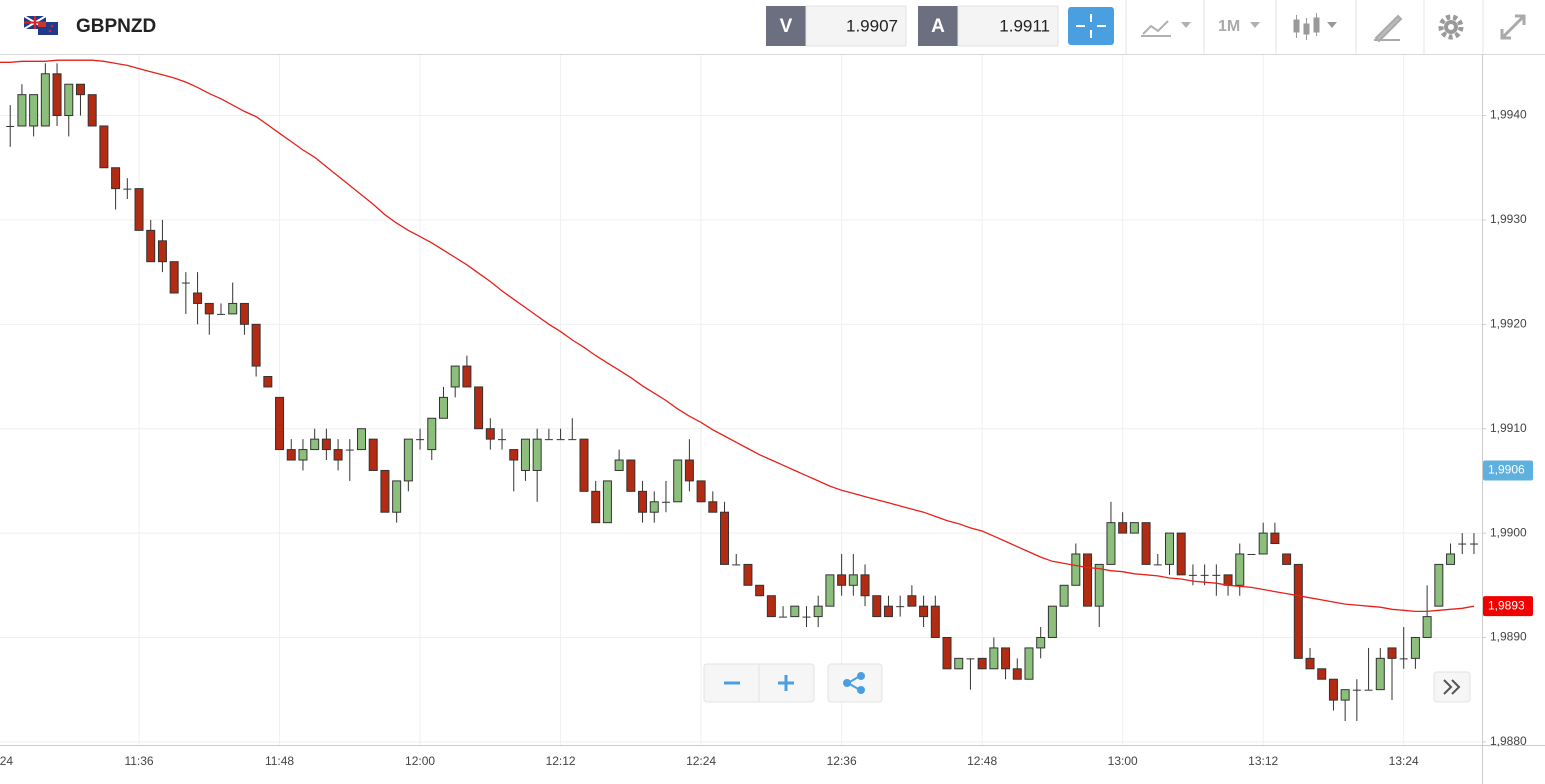  What do you see at coordinates (938, 26) in the screenshot?
I see `ask-label: A` at bounding box center [938, 26].